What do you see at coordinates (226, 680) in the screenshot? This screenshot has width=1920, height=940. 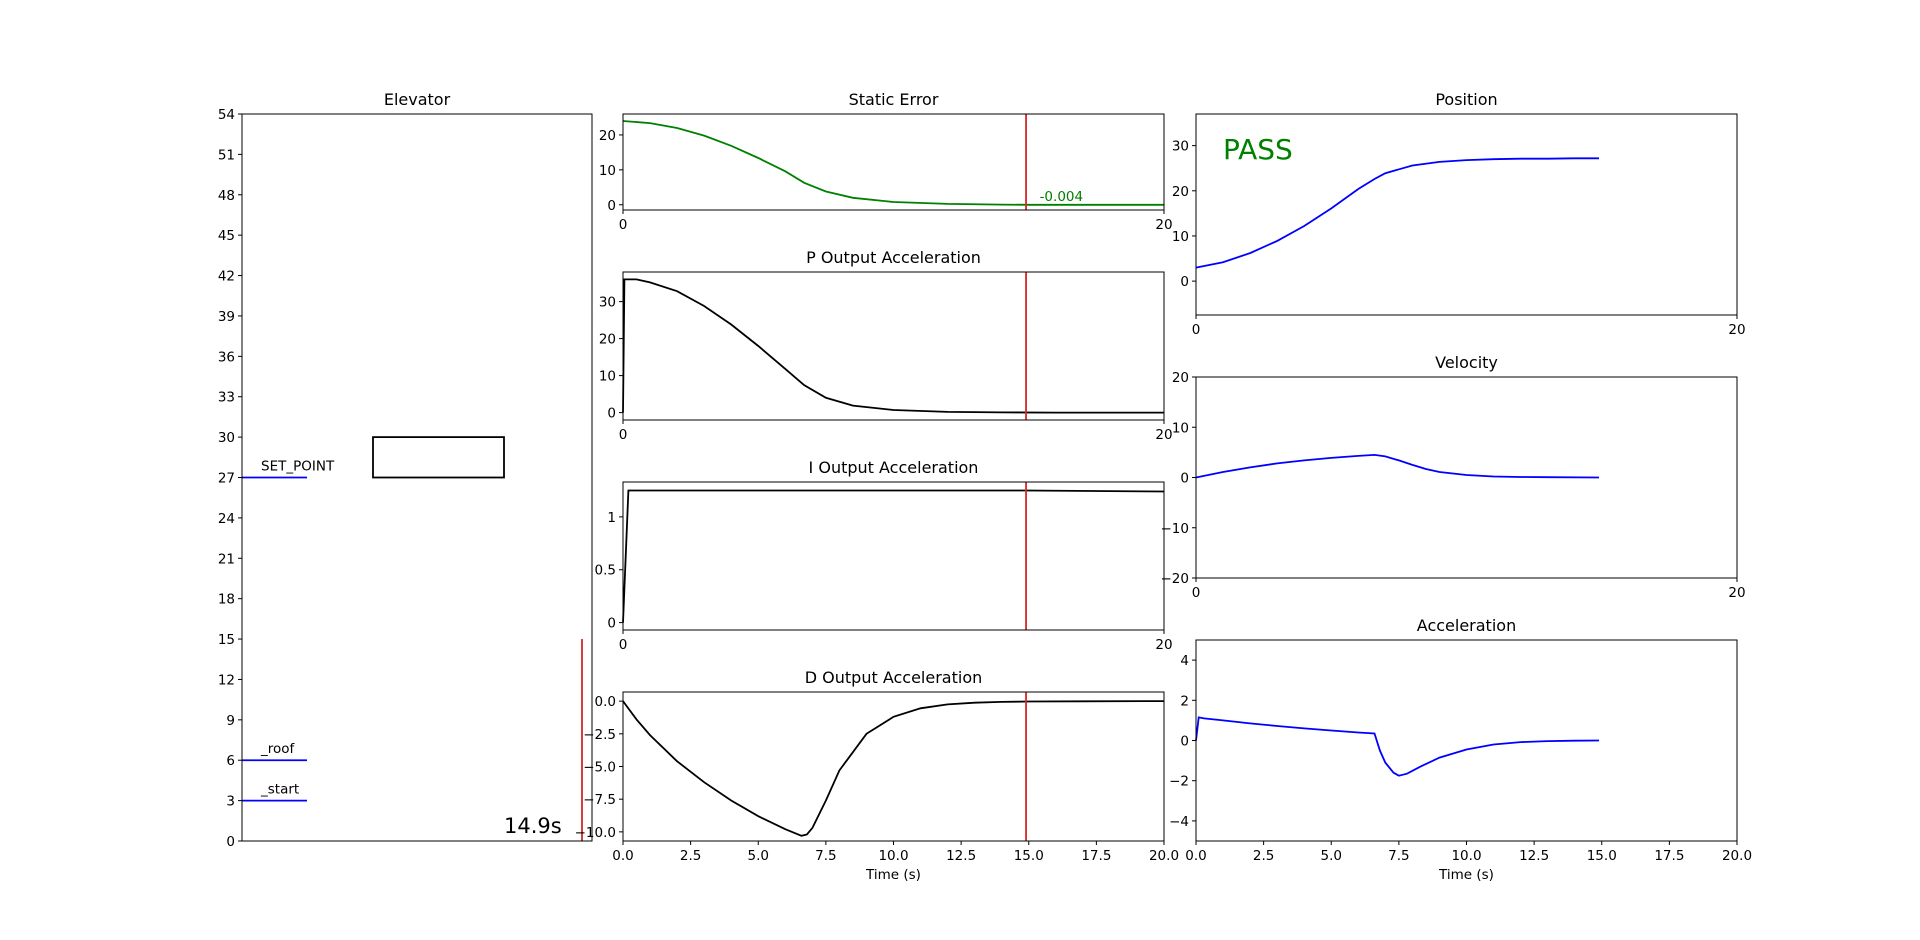 I see `y-tick-label: 12` at bounding box center [226, 680].